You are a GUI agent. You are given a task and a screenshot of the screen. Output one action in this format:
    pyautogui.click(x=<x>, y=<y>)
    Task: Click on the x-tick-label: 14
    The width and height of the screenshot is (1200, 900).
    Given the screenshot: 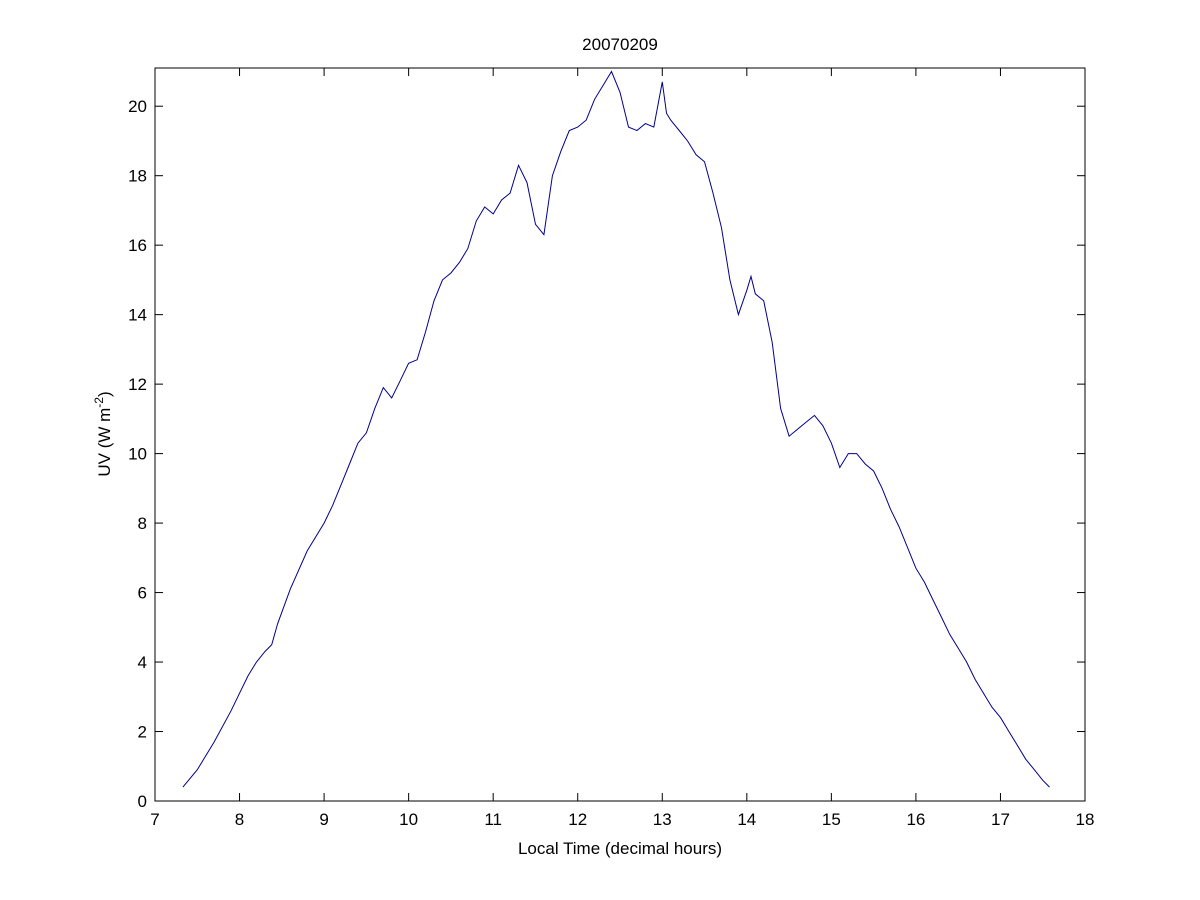 What is the action you would take?
    pyautogui.click(x=746, y=819)
    